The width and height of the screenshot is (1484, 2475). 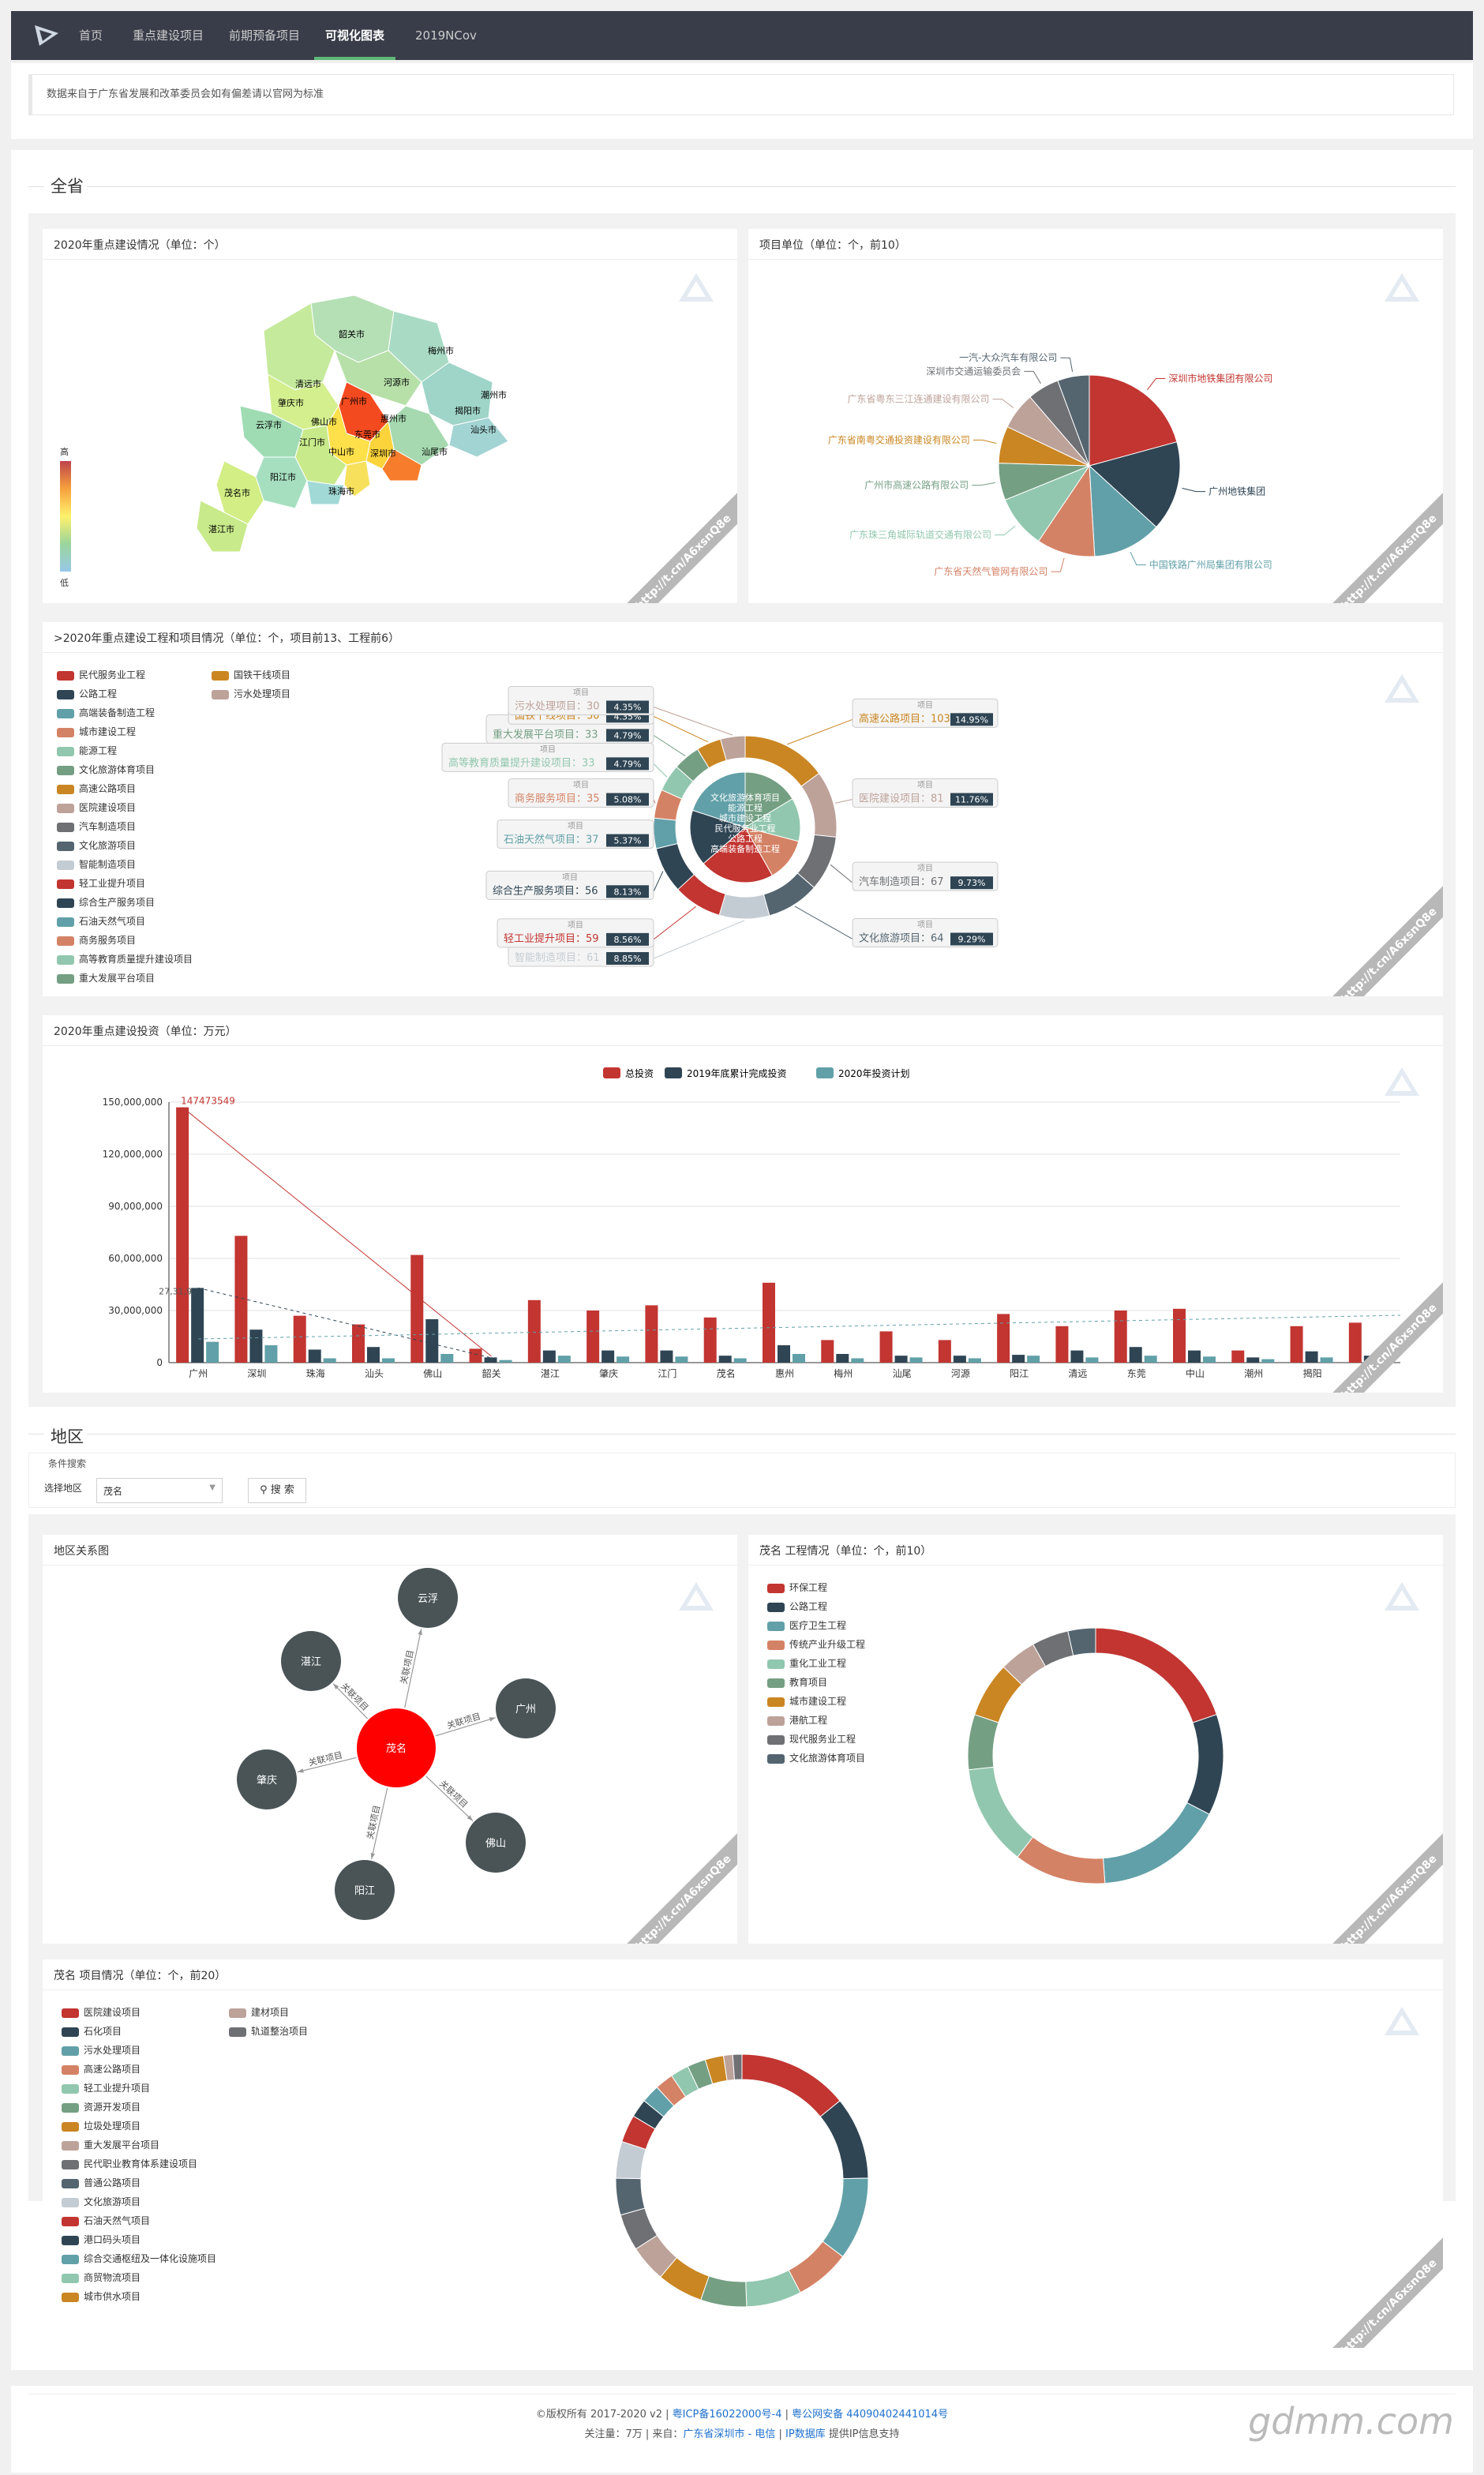 I want to click on maoming-items-legend-item: 污水处理项目, so click(x=101, y=2050).